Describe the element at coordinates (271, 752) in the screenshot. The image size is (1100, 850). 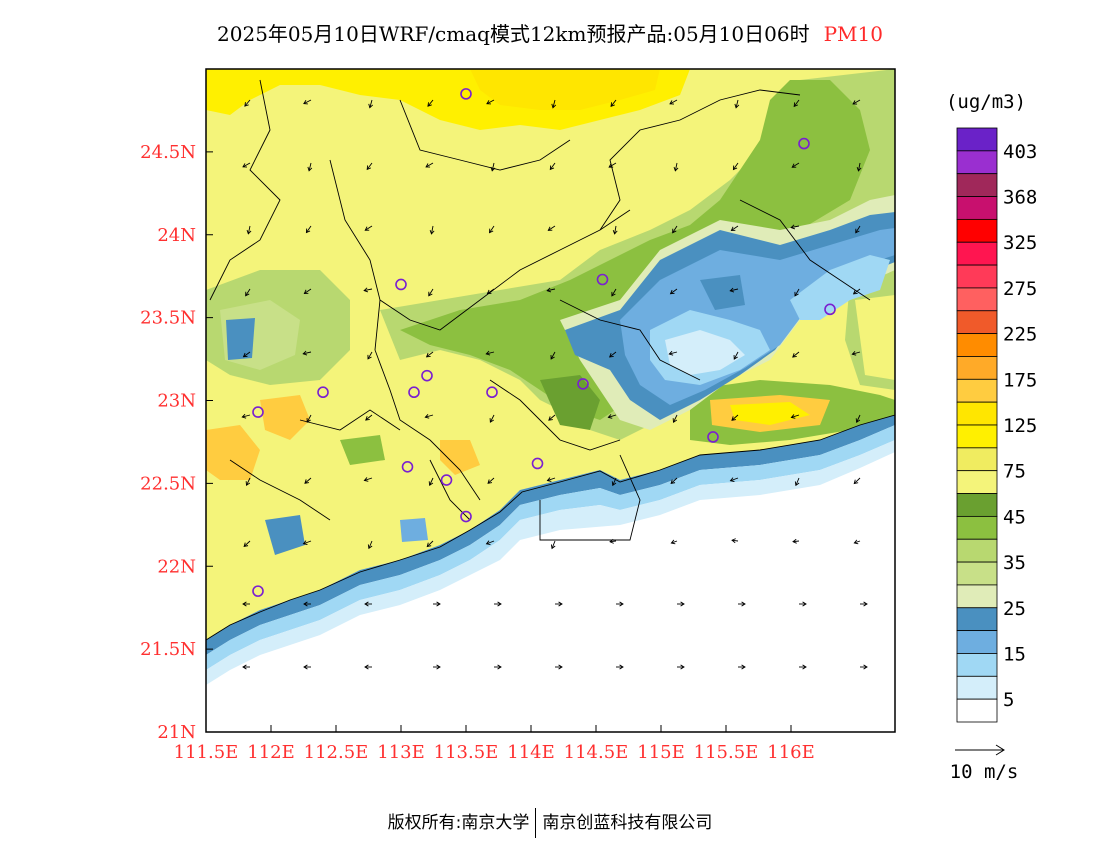
I see `x-tick-label: 112E` at that location.